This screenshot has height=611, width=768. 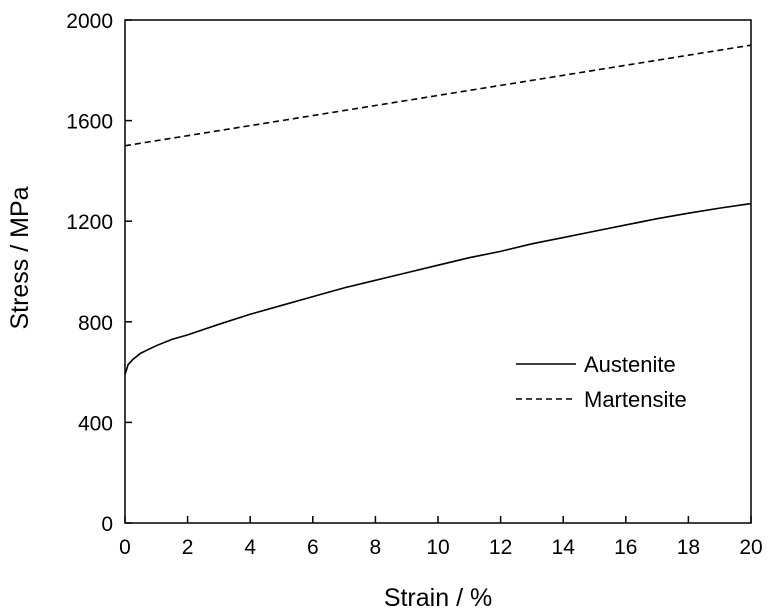 What do you see at coordinates (438, 95) in the screenshot?
I see `series-line-martensite` at bounding box center [438, 95].